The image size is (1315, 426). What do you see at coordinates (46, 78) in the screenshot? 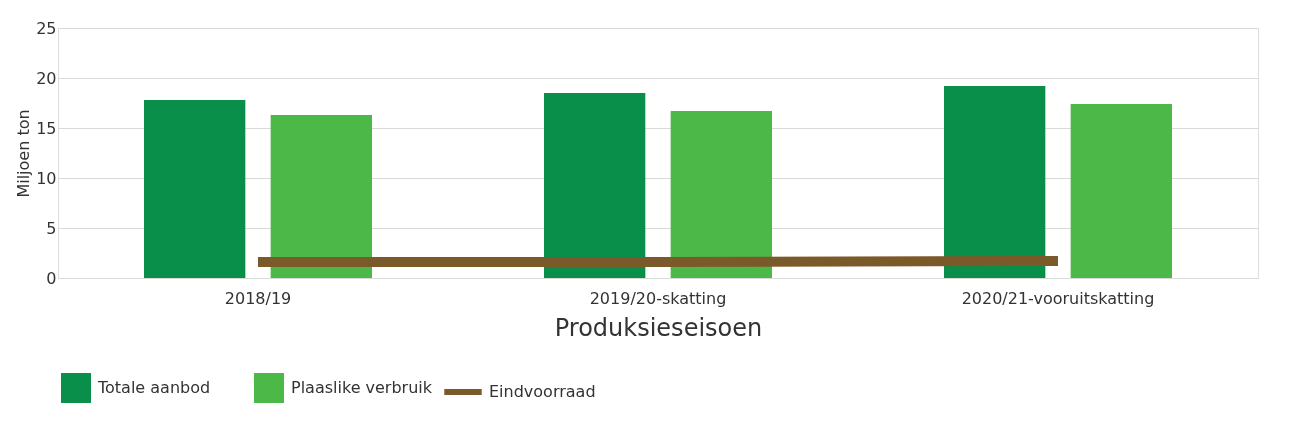
I see `y-tick-label: 20` at bounding box center [46, 78].